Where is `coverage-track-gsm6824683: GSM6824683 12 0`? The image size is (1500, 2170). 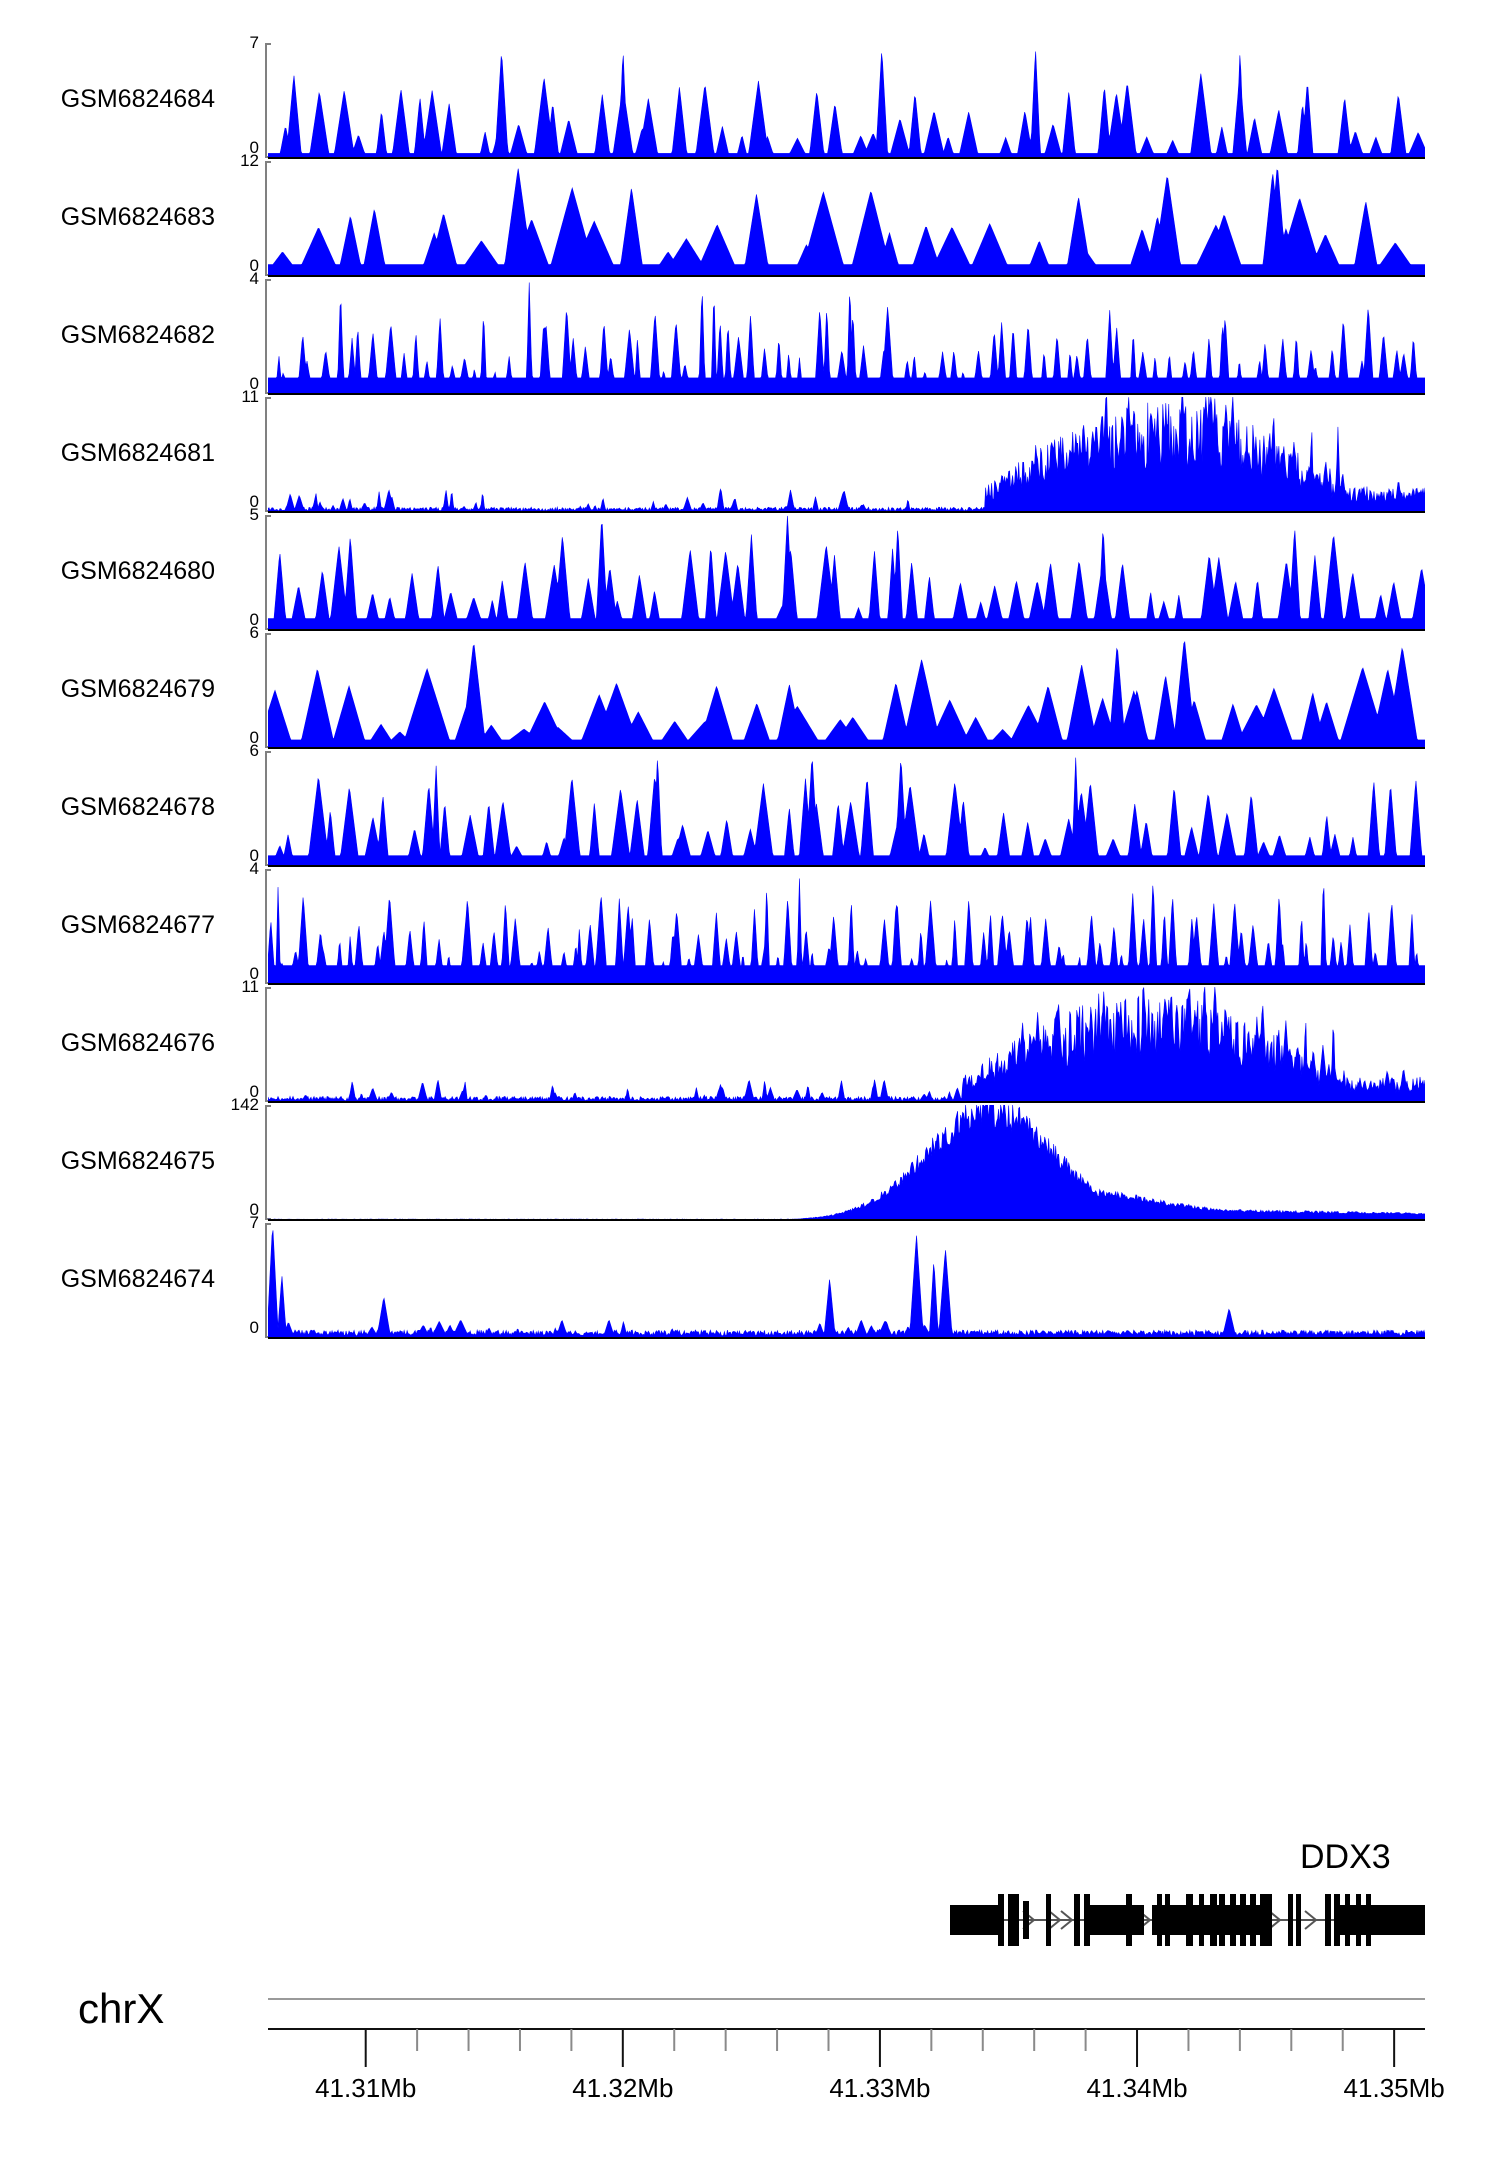
coverage-track-gsm6824683: GSM6824683 12 0 is located at coordinates (750, 214).